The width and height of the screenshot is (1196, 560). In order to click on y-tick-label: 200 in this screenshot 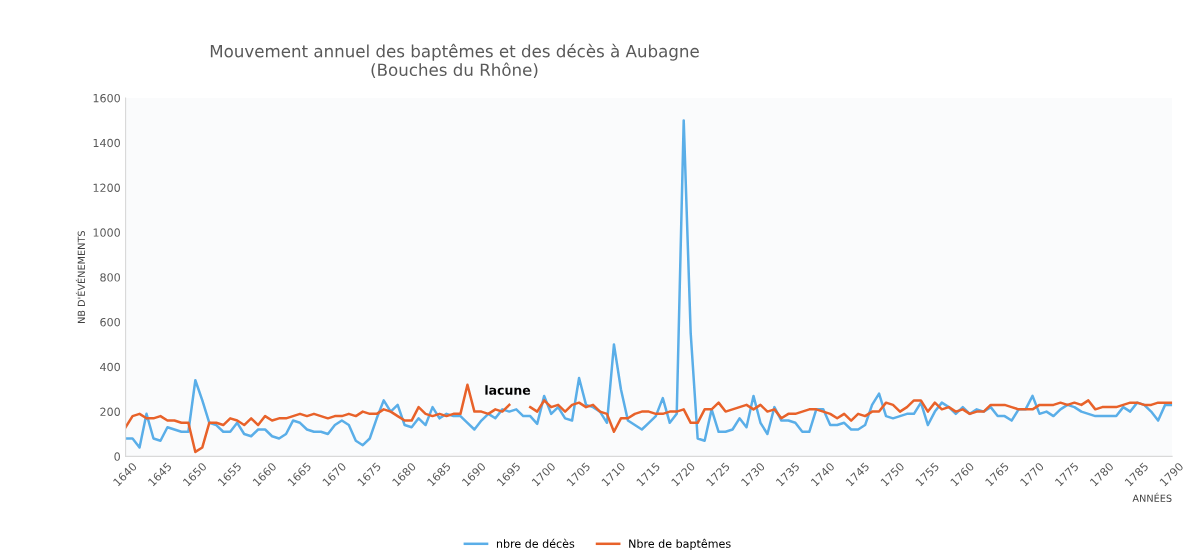, I will do `click(110, 411)`.